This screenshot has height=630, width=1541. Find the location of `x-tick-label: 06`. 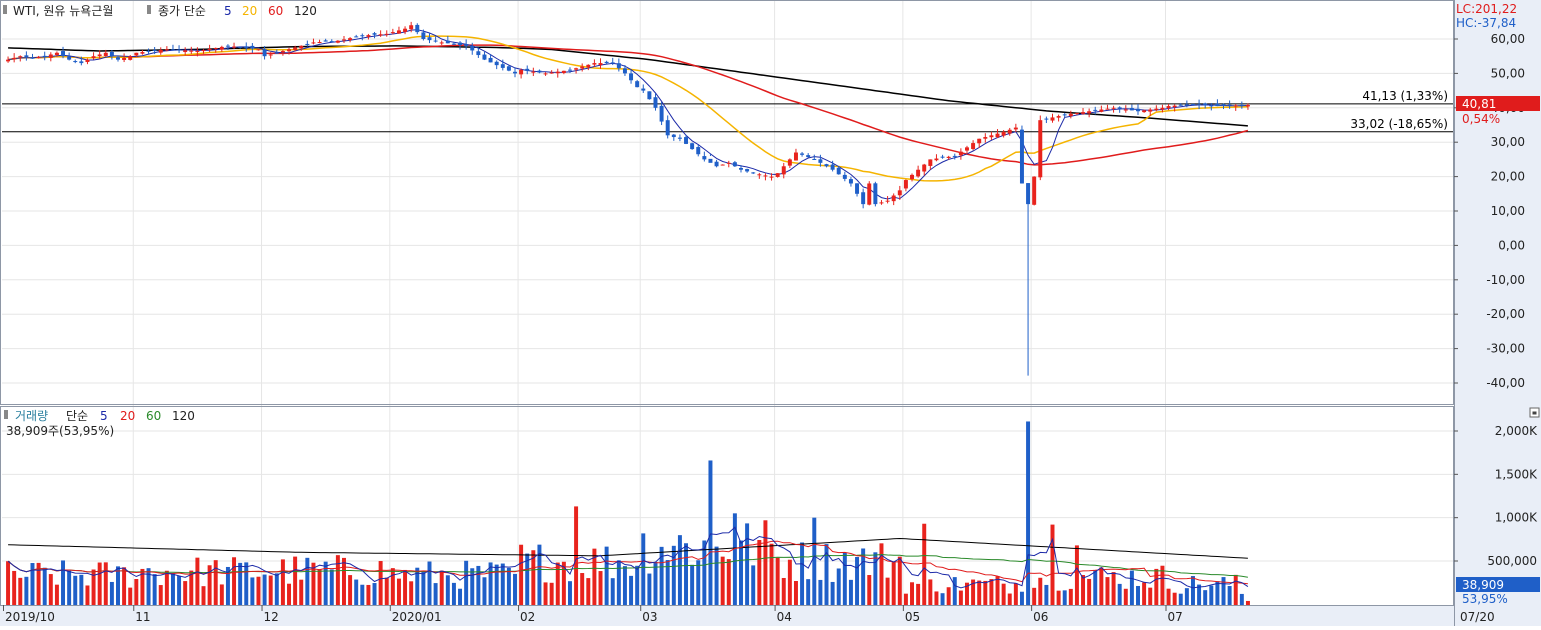

x-tick-label: 06 is located at coordinates (1040, 617).